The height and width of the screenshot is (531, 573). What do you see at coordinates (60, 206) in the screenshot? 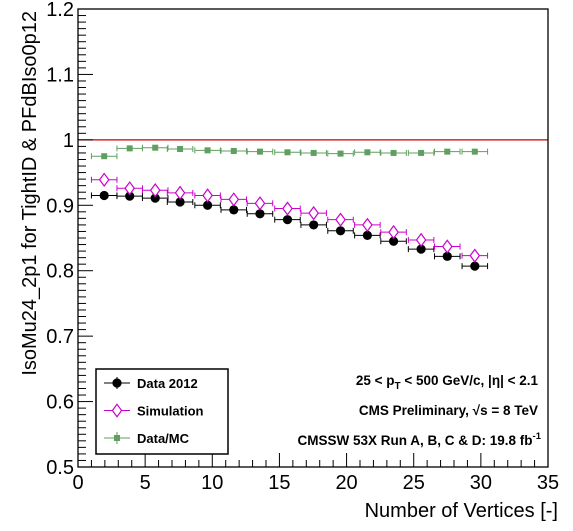
I see `y-tick-label: 0.9` at bounding box center [60, 206].